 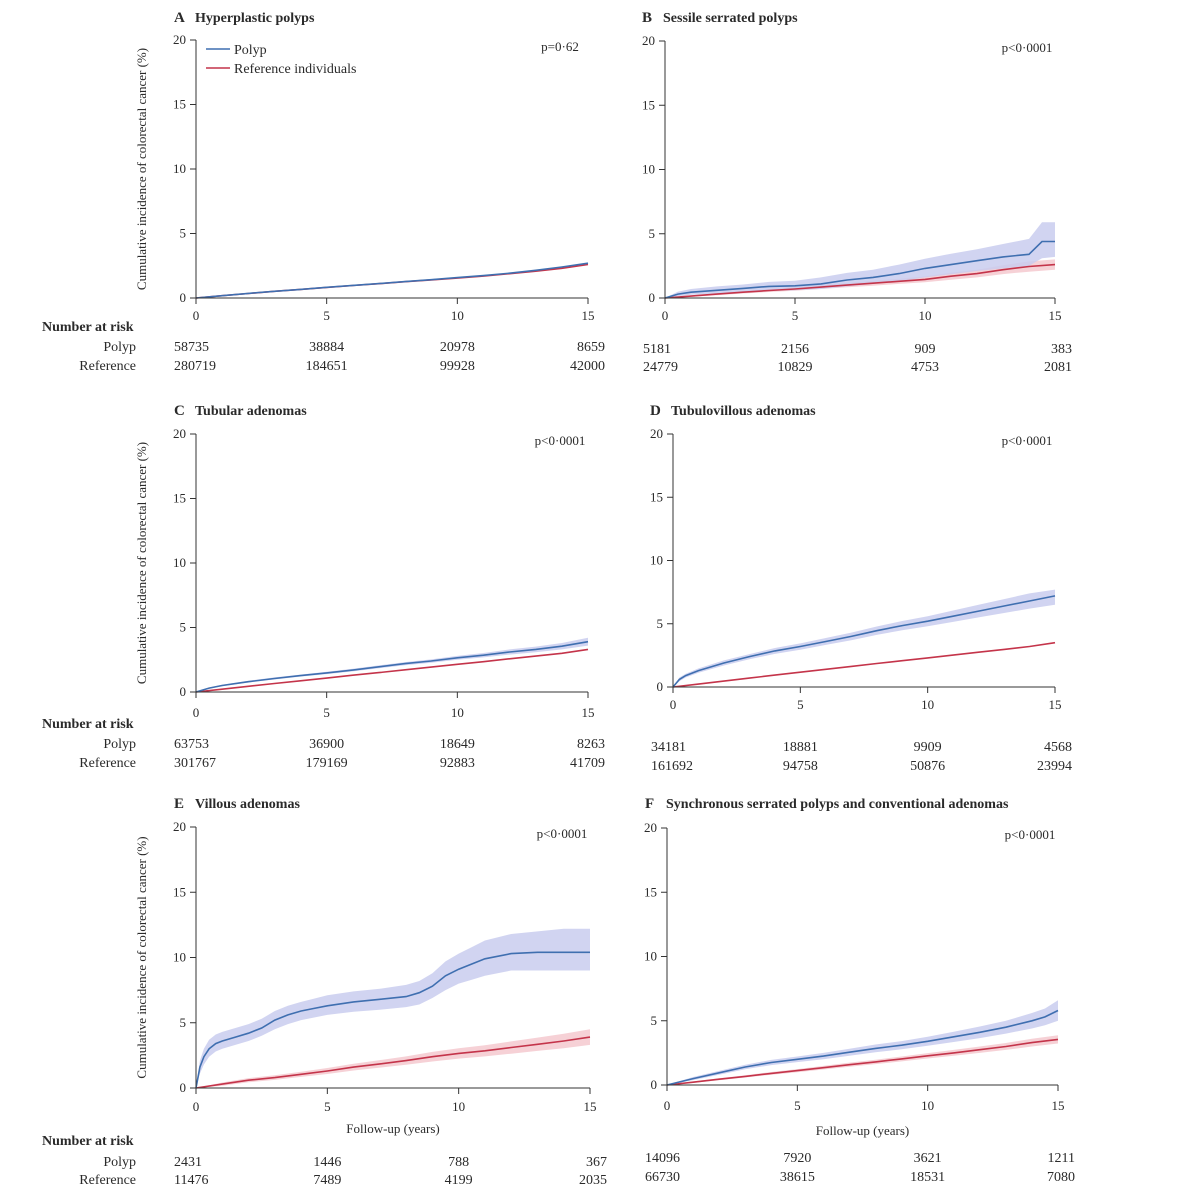 What do you see at coordinates (800, 747) in the screenshot?
I see `risk-polyp-value: 18881` at bounding box center [800, 747].